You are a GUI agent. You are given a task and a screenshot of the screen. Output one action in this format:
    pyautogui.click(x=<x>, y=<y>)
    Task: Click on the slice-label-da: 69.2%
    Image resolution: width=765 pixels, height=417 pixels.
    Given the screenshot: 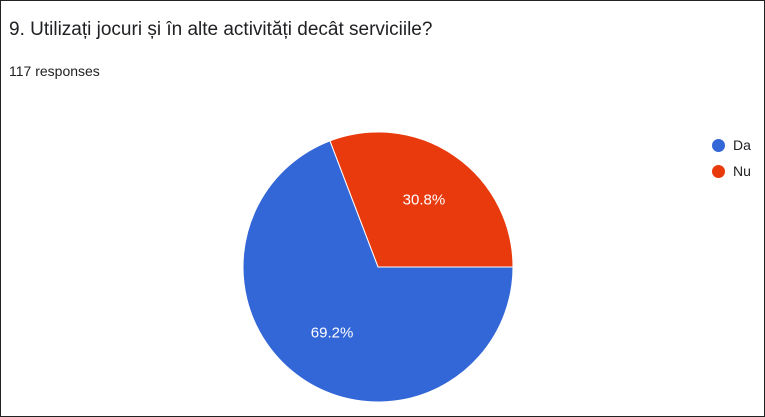 What is the action you would take?
    pyautogui.click(x=332, y=333)
    